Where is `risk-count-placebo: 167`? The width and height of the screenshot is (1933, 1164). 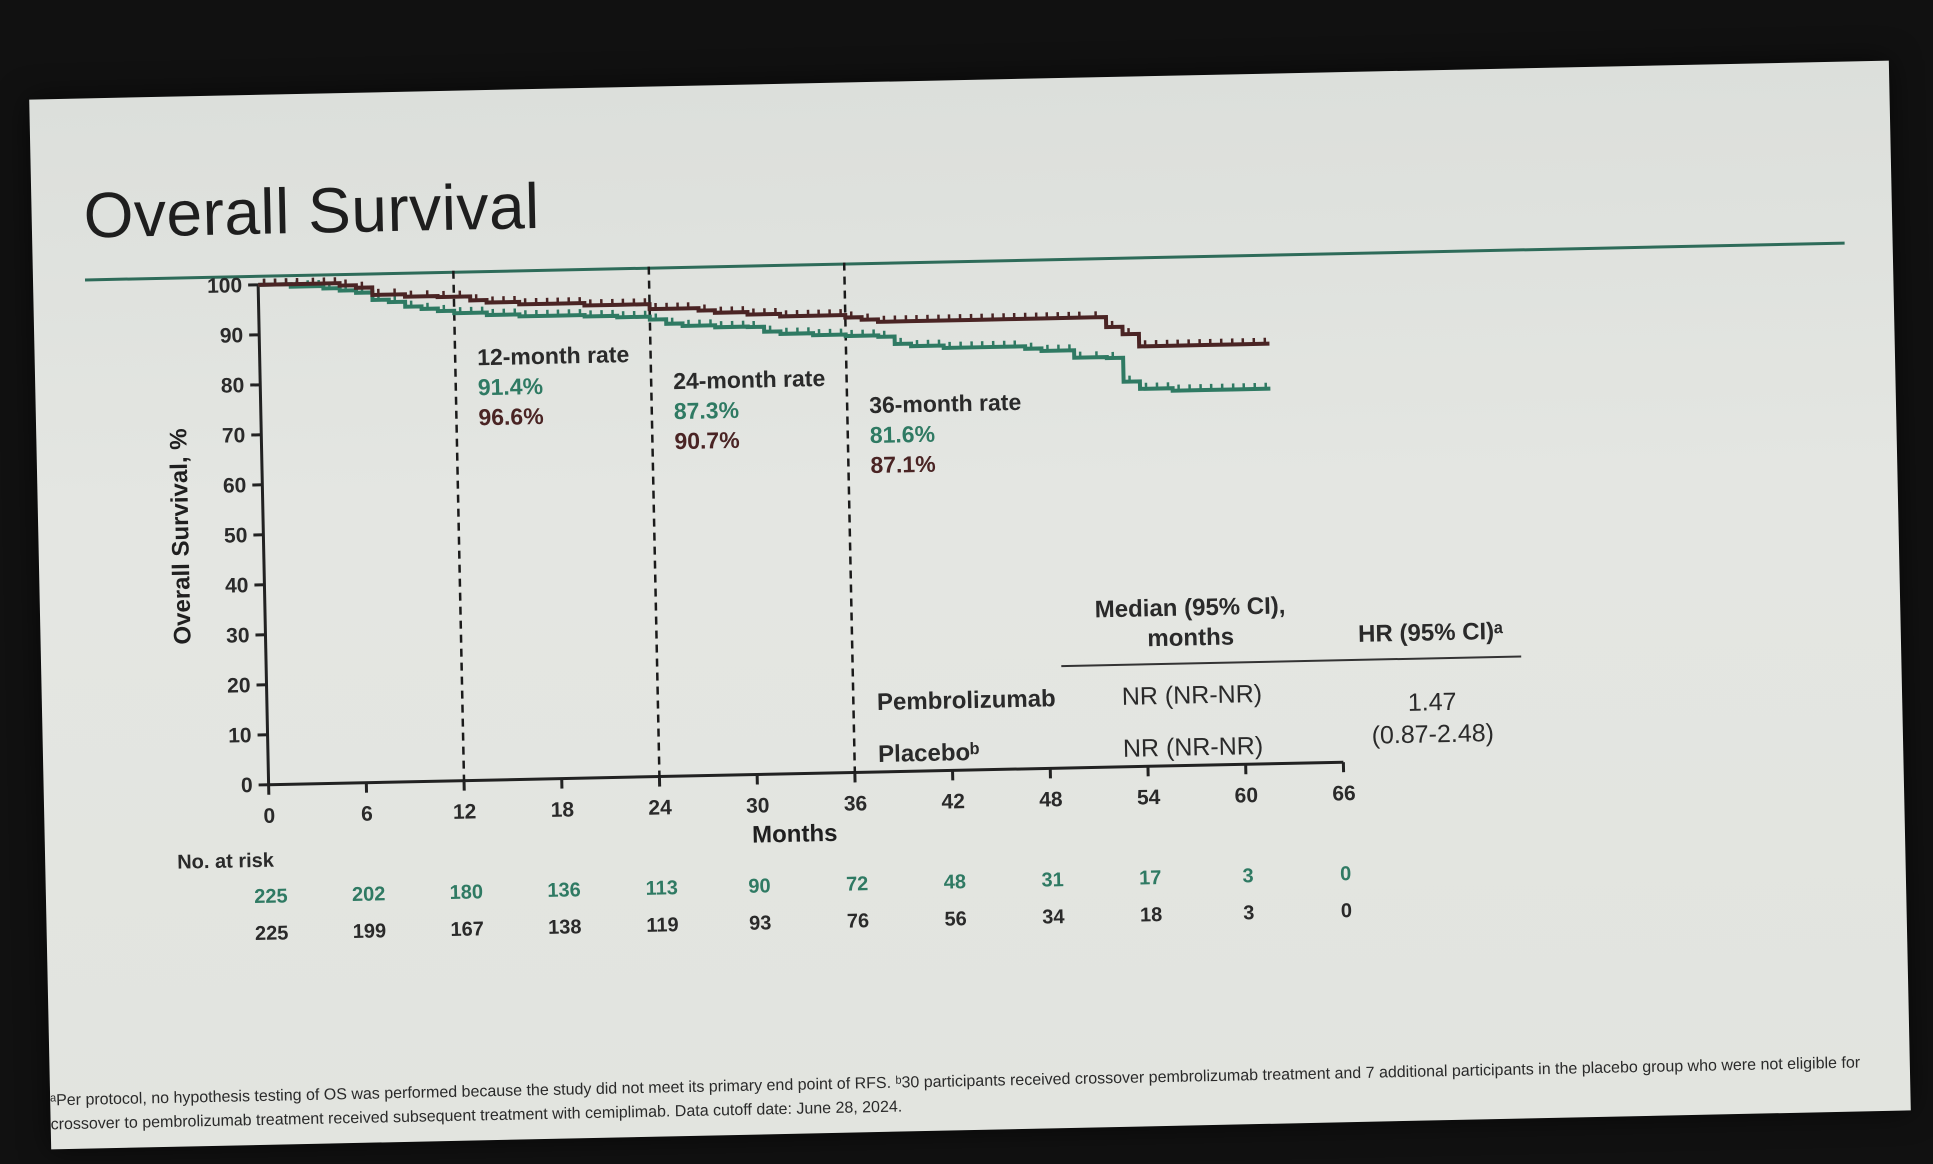
risk-count-placebo: 167 is located at coordinates (467, 929).